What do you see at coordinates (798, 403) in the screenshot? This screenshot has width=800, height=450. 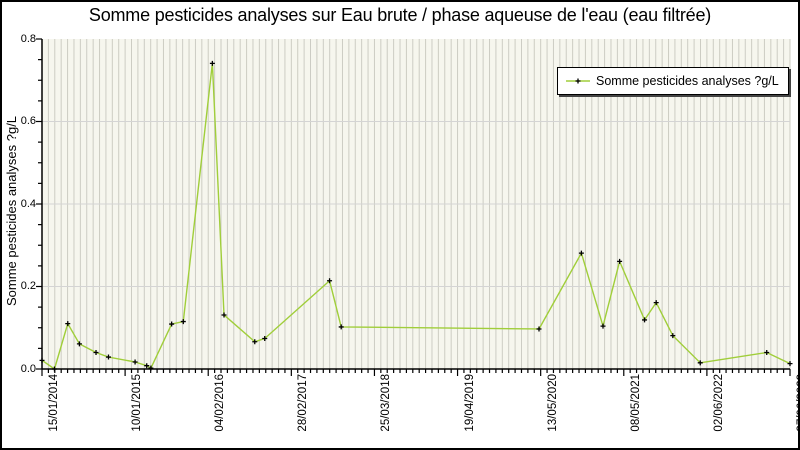 I see `x-axis-tick-label: 27/06/2023` at bounding box center [798, 403].